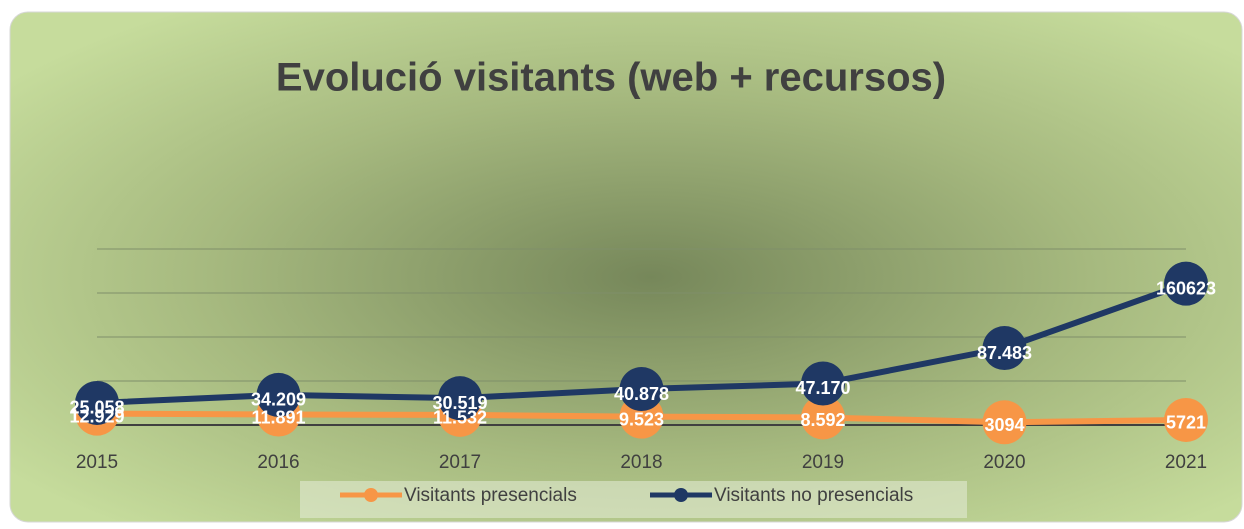  Describe the element at coordinates (1186, 288) in the screenshot. I see `data-label: 160623` at that location.